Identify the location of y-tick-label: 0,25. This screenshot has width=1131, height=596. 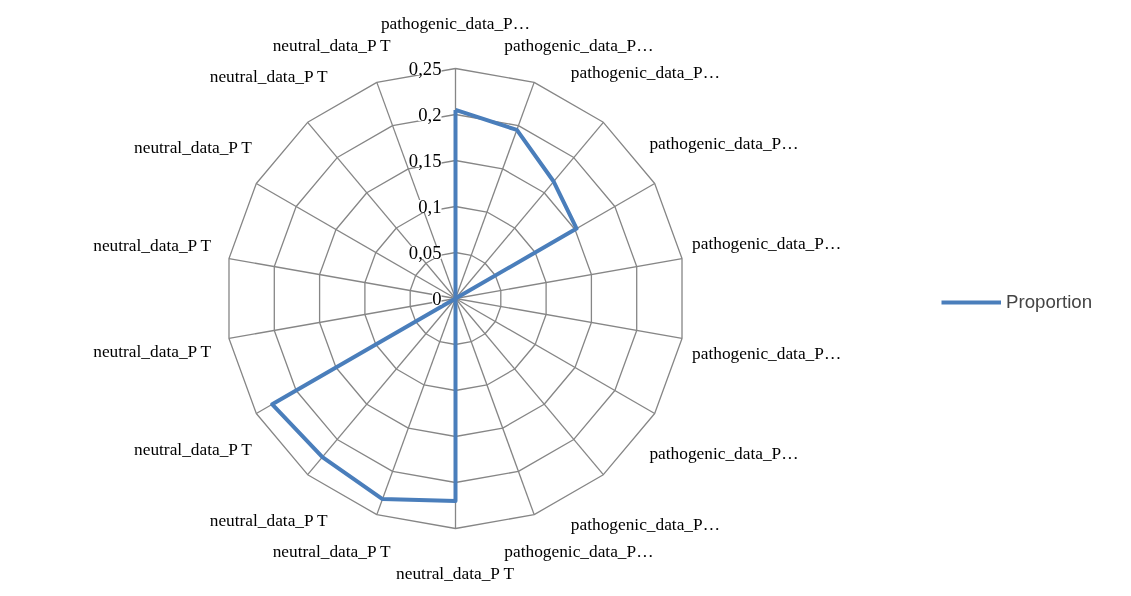
(425, 68).